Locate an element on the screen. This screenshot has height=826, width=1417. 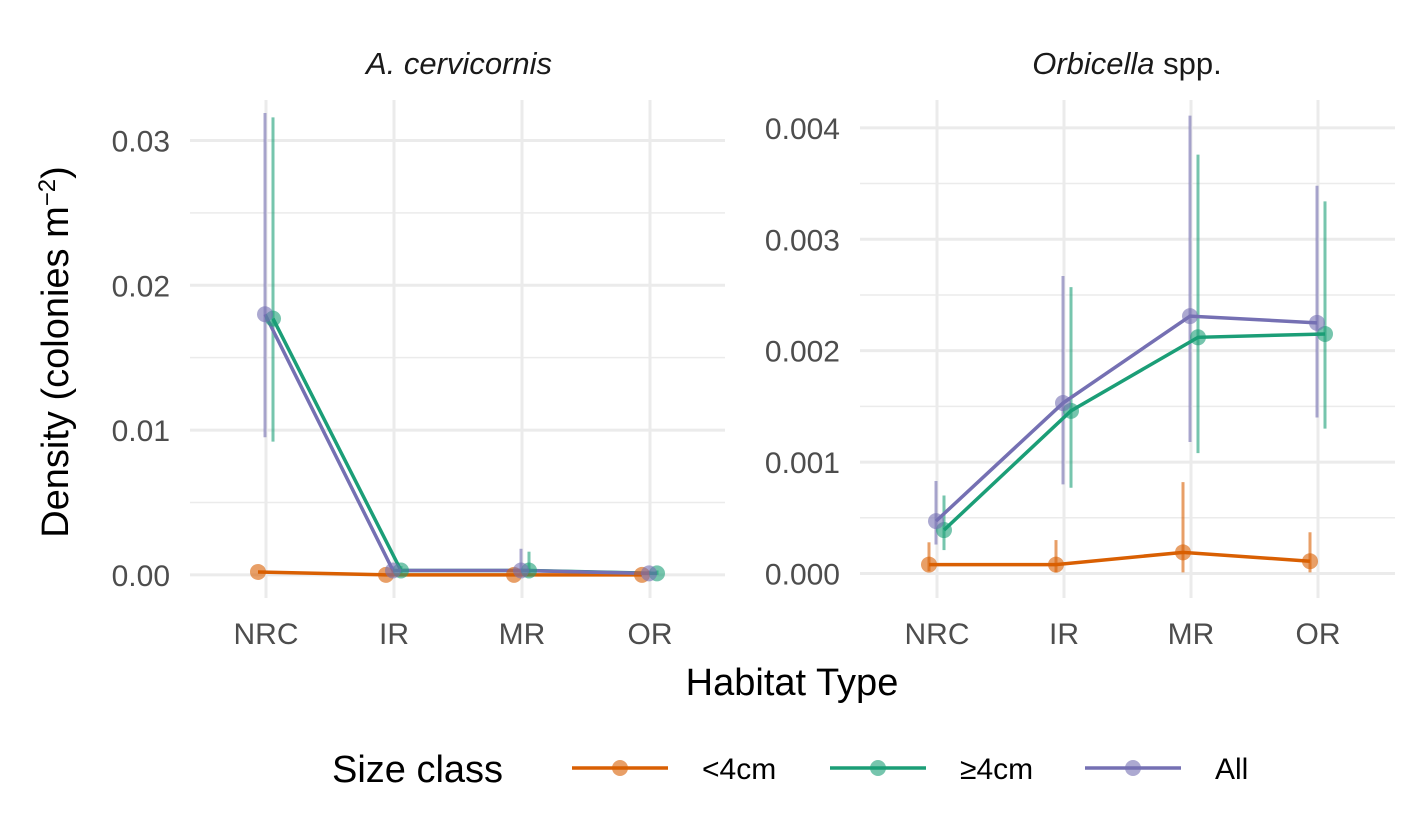
panel-title-acervicornis: A. cervicornis is located at coordinates (458, 63).